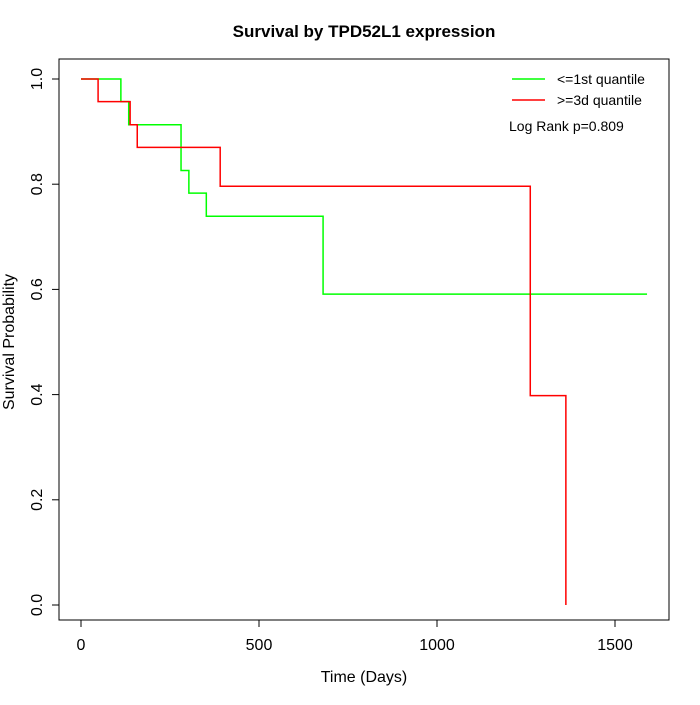  Describe the element at coordinates (259, 645) in the screenshot. I see `x-tick-label: 500` at that location.